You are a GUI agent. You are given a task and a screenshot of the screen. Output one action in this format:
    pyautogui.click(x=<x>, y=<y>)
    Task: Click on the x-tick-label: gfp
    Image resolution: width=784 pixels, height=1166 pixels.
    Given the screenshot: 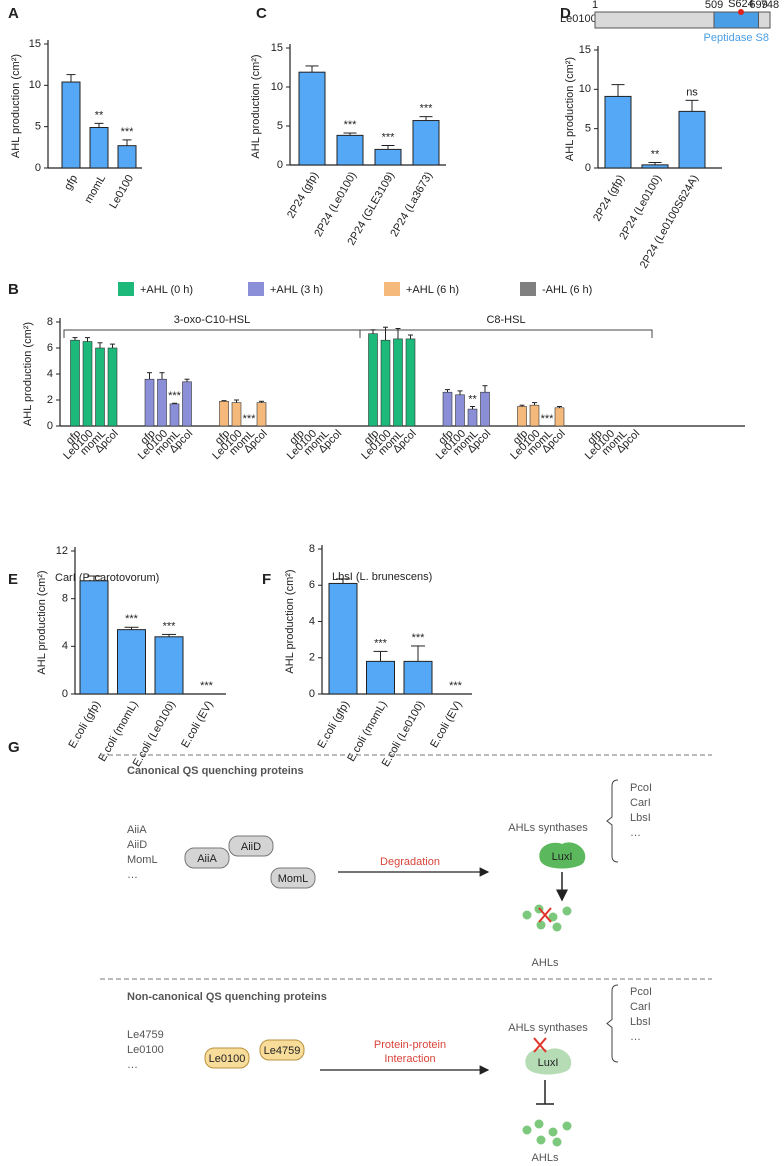 What is the action you would take?
    pyautogui.click(x=71, y=182)
    